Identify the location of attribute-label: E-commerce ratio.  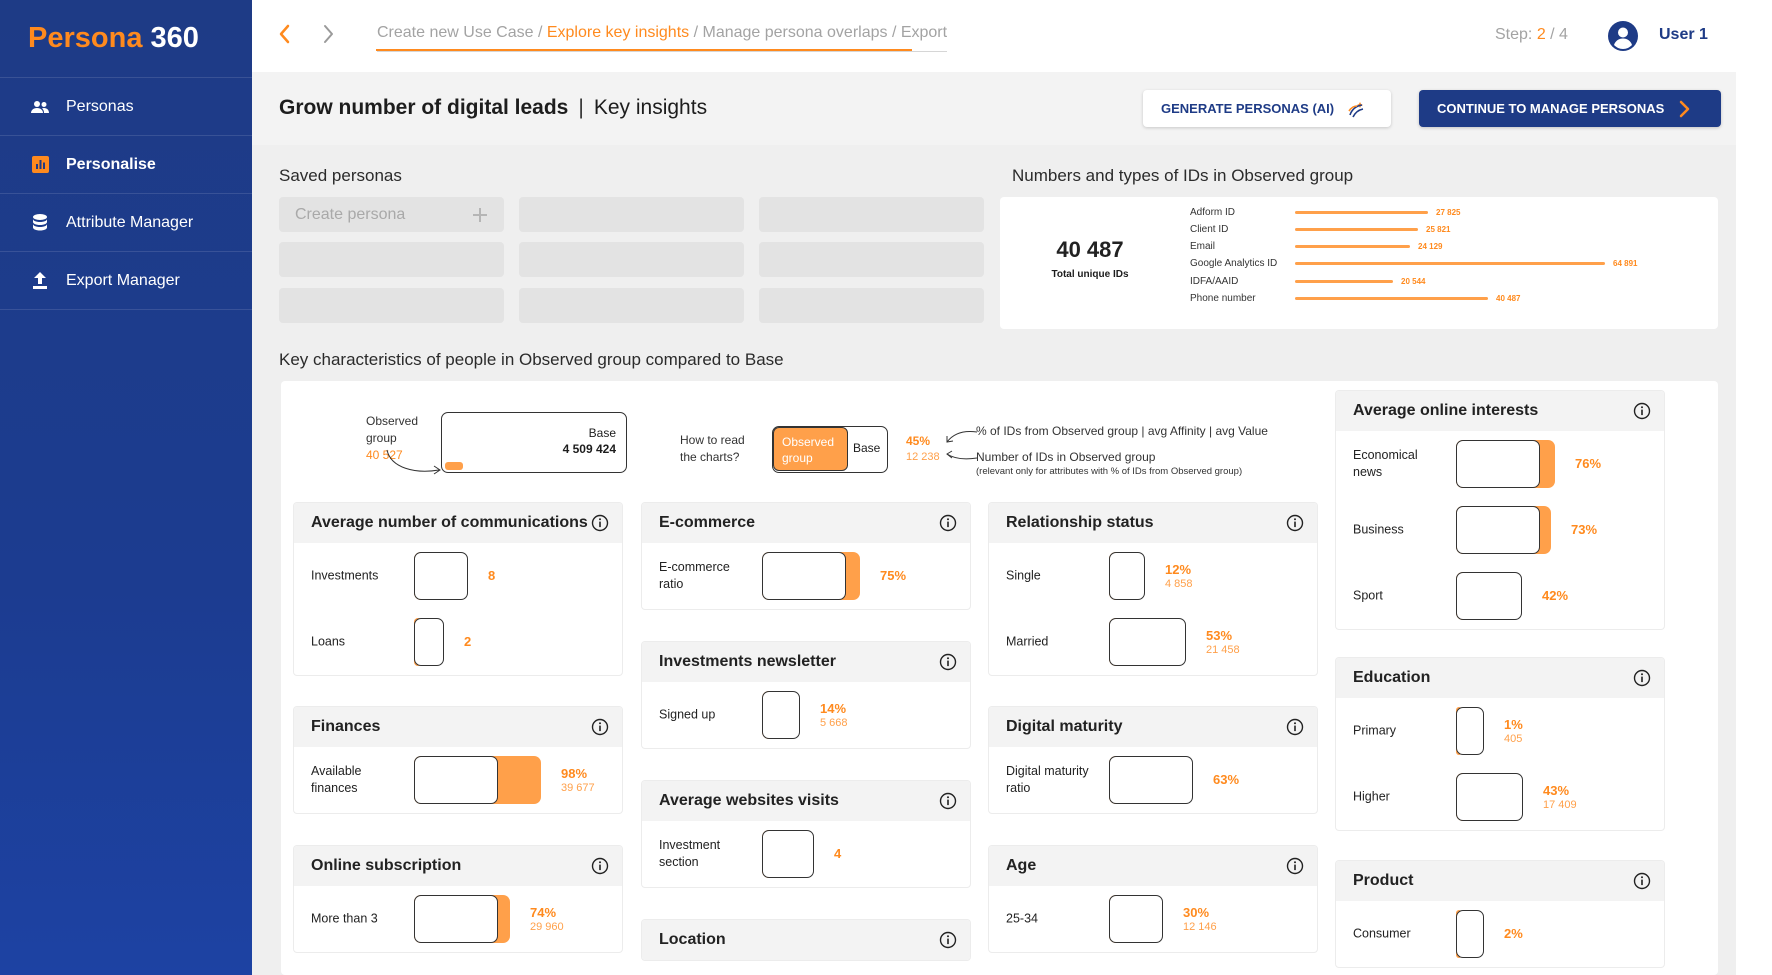
(694, 575).